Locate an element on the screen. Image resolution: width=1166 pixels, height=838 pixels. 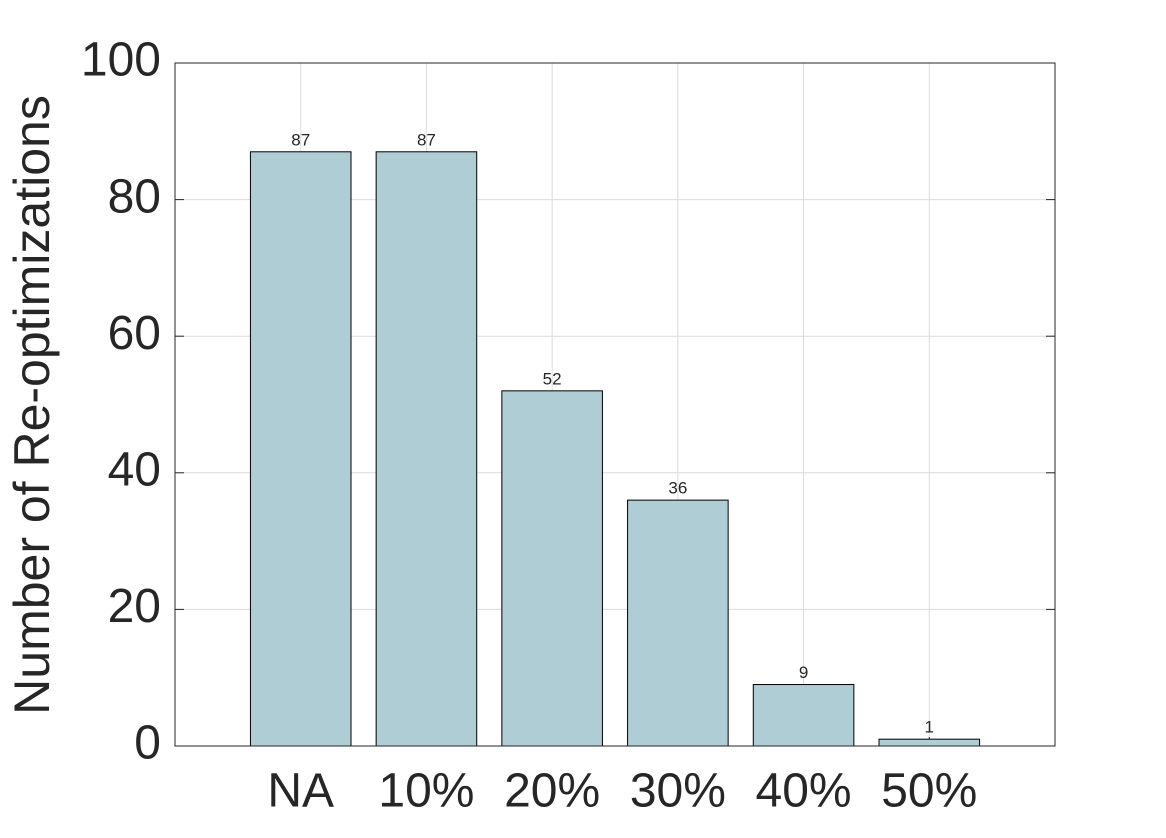
y-tick-label: 80 is located at coordinates (134, 196).